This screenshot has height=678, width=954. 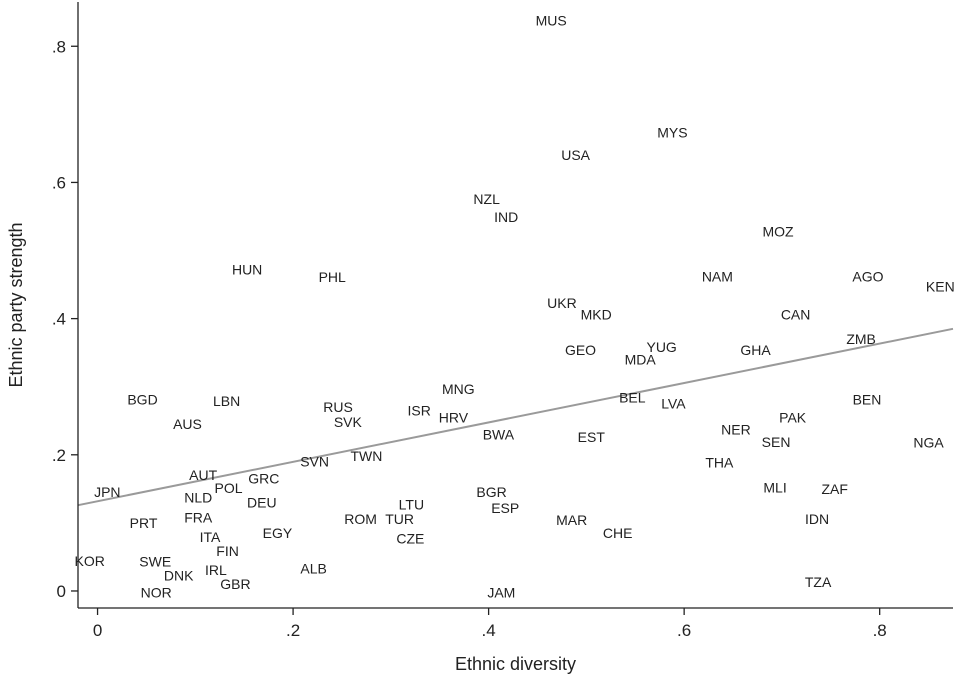 What do you see at coordinates (313, 569) in the screenshot?
I see `point-alb: ALB` at bounding box center [313, 569].